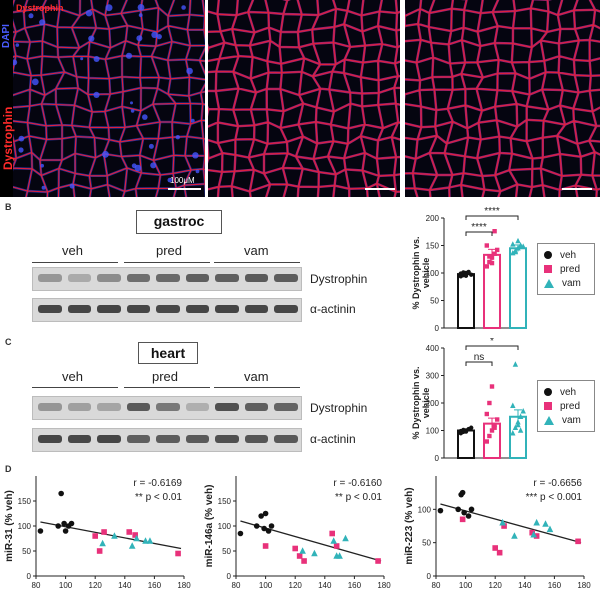 Image resolution: width=600 pixels, height=600 pixels. I want to click on sig-label: ****, so click(492, 211).